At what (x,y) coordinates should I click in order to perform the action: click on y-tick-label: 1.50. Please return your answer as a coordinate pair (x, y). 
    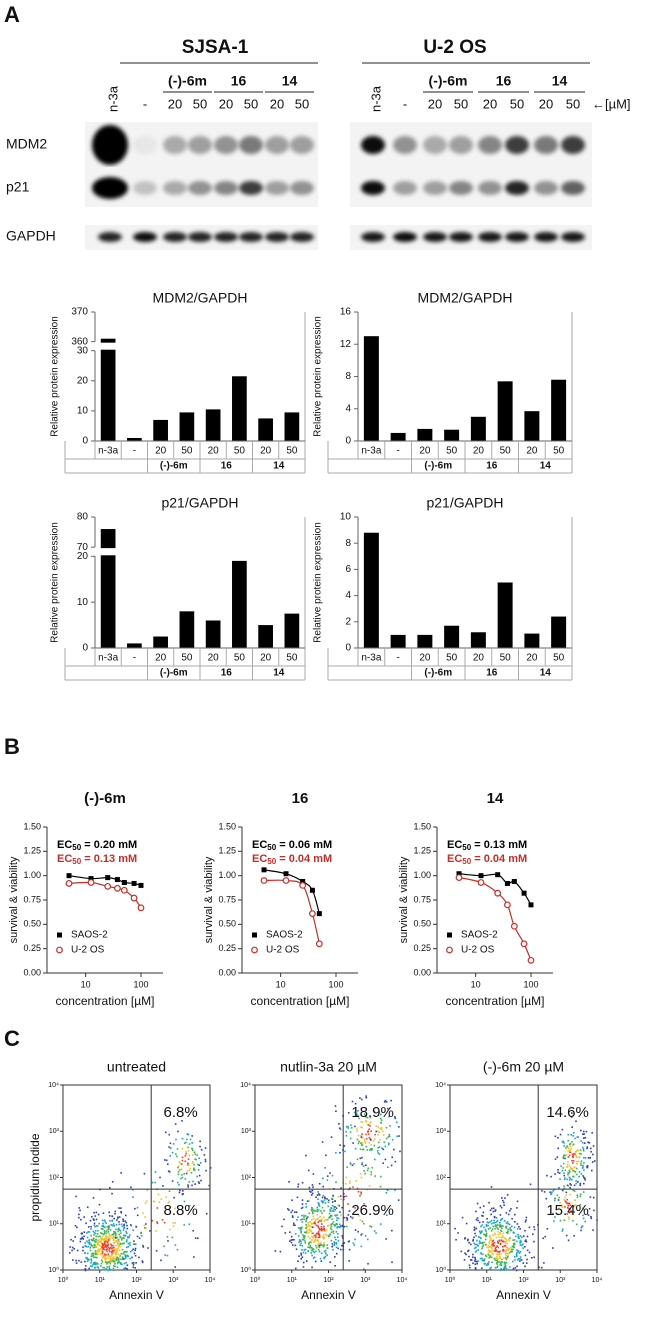
    Looking at the image, I should click on (227, 826).